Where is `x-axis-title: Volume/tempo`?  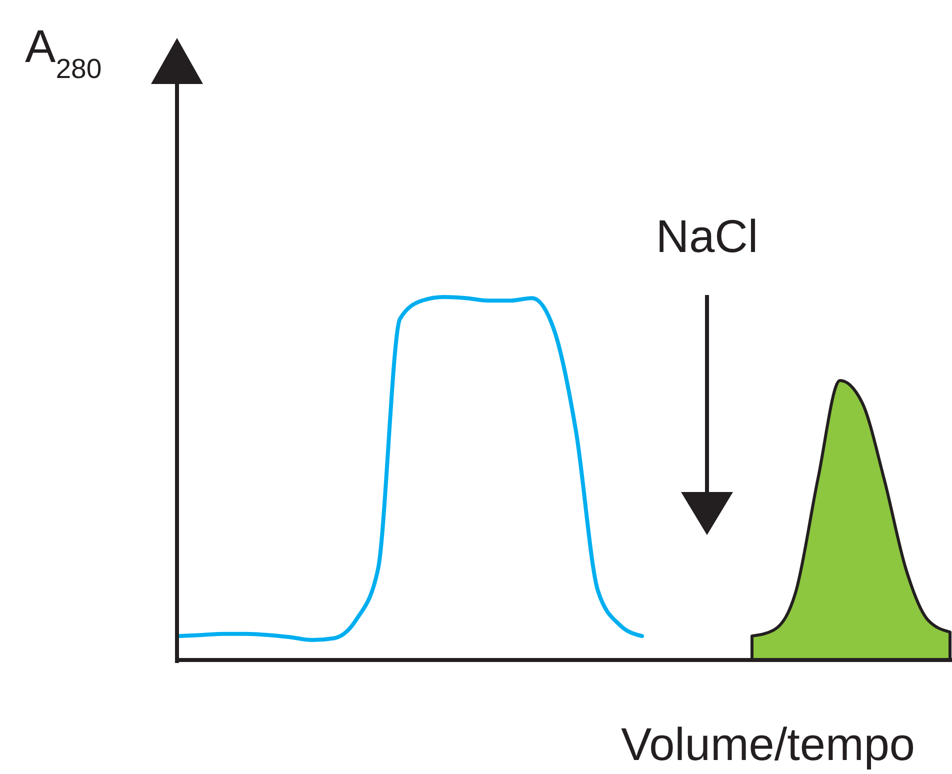 x-axis-title: Volume/tempo is located at coordinates (767, 744).